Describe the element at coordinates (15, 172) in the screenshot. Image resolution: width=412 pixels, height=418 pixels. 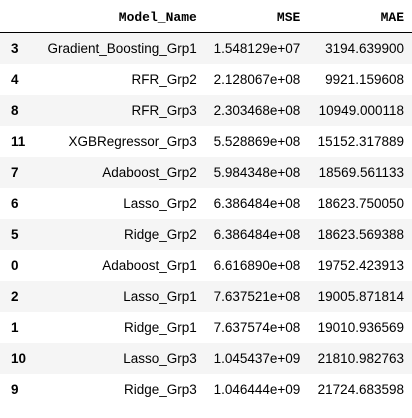
I see `row-index: 7` at that location.